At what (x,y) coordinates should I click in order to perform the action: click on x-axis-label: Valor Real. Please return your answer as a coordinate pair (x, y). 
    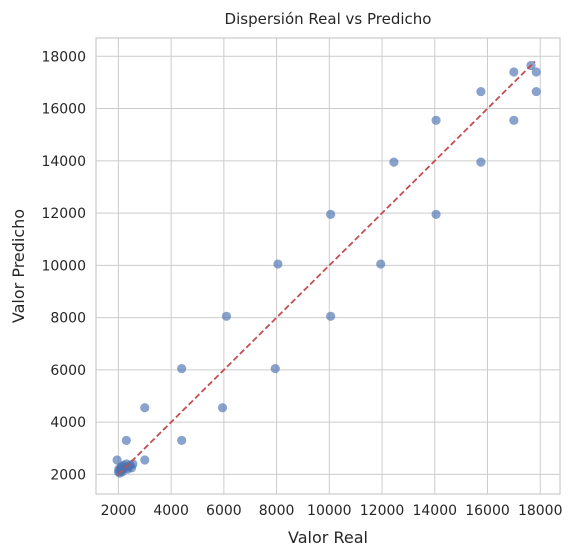
    Looking at the image, I should click on (328, 537).